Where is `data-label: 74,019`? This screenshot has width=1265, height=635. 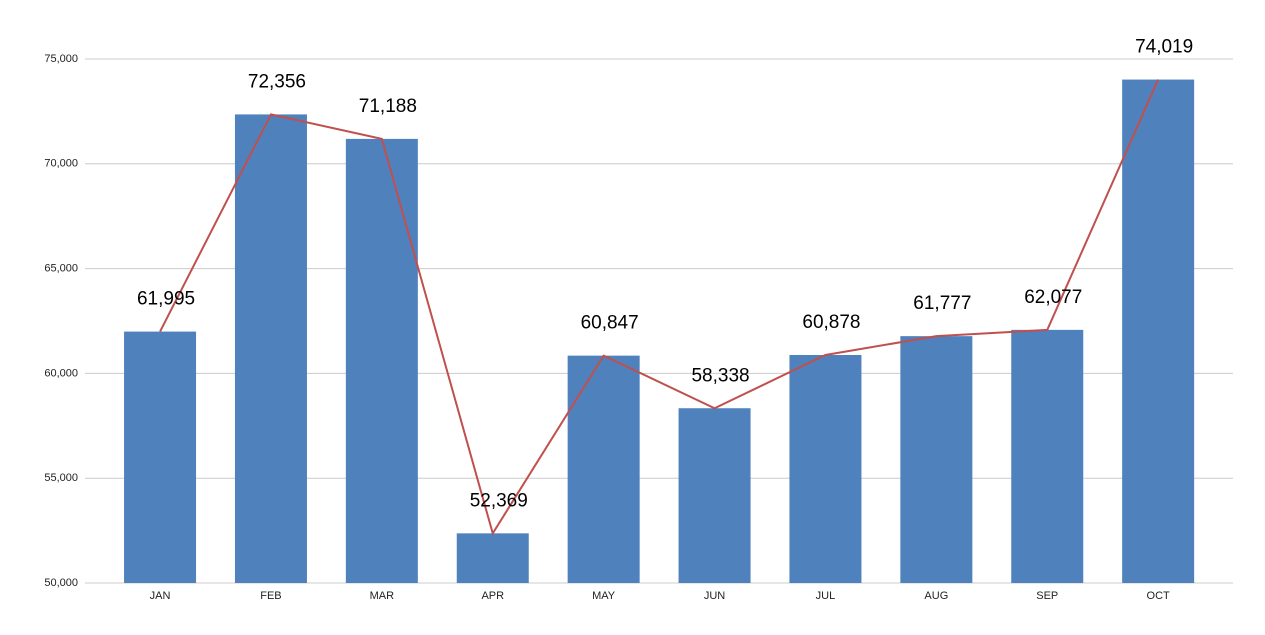 data-label: 74,019 is located at coordinates (1164, 47).